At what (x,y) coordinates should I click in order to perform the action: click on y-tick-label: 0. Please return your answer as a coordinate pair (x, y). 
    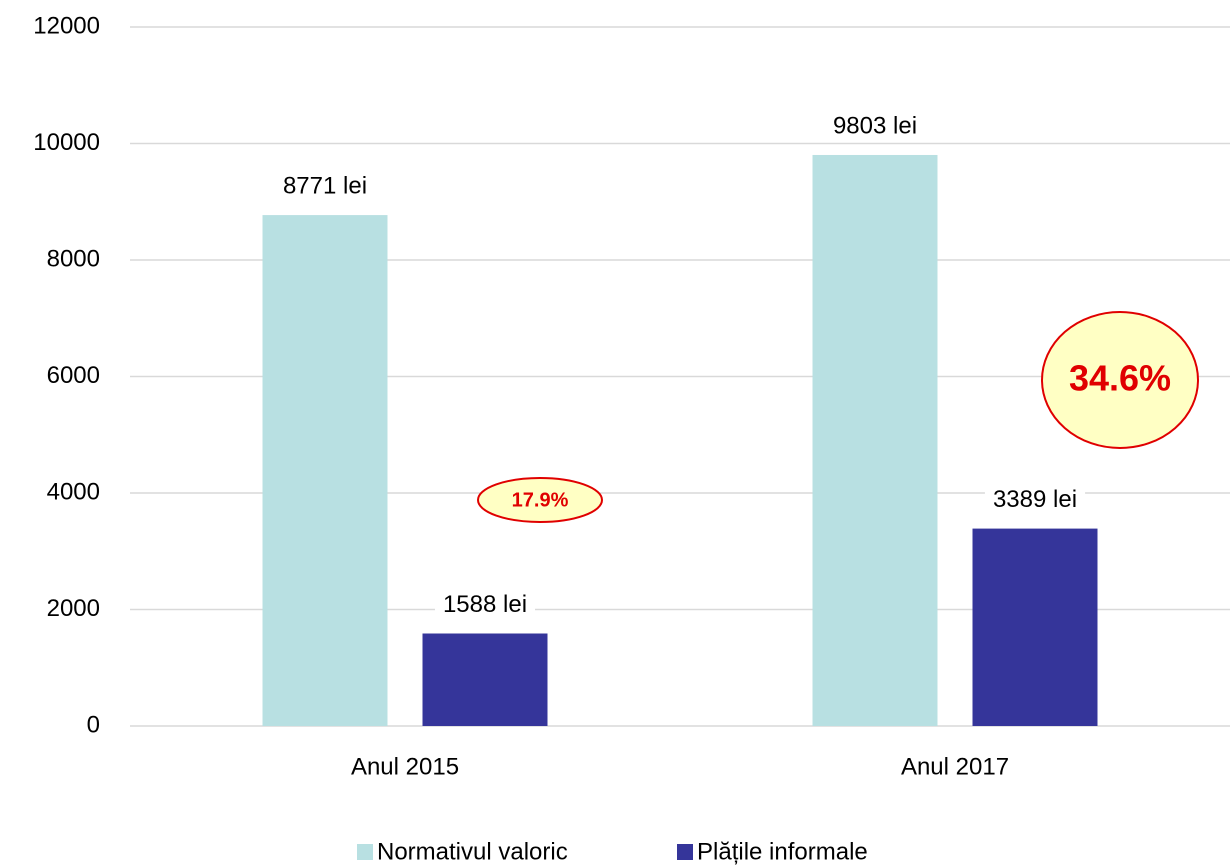
    Looking at the image, I should click on (93, 724).